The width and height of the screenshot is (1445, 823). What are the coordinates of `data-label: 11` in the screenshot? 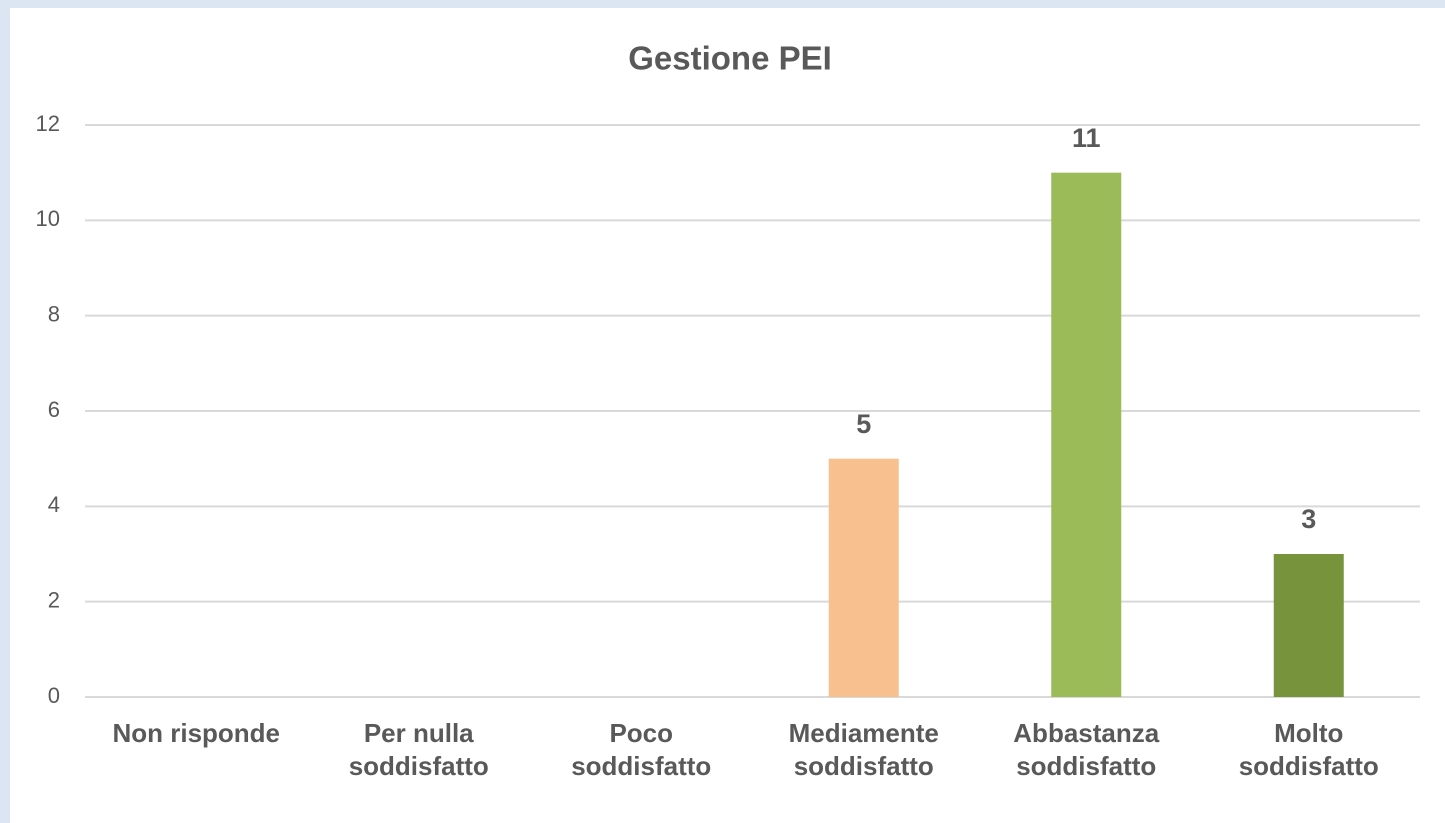 It's located at (1086, 138).